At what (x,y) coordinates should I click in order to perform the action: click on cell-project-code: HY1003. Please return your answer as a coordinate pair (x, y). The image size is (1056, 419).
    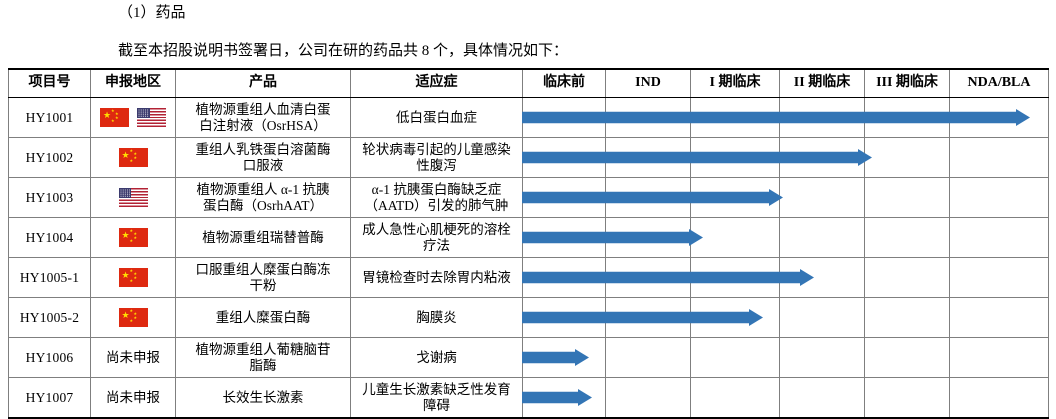
    Looking at the image, I should click on (49, 197).